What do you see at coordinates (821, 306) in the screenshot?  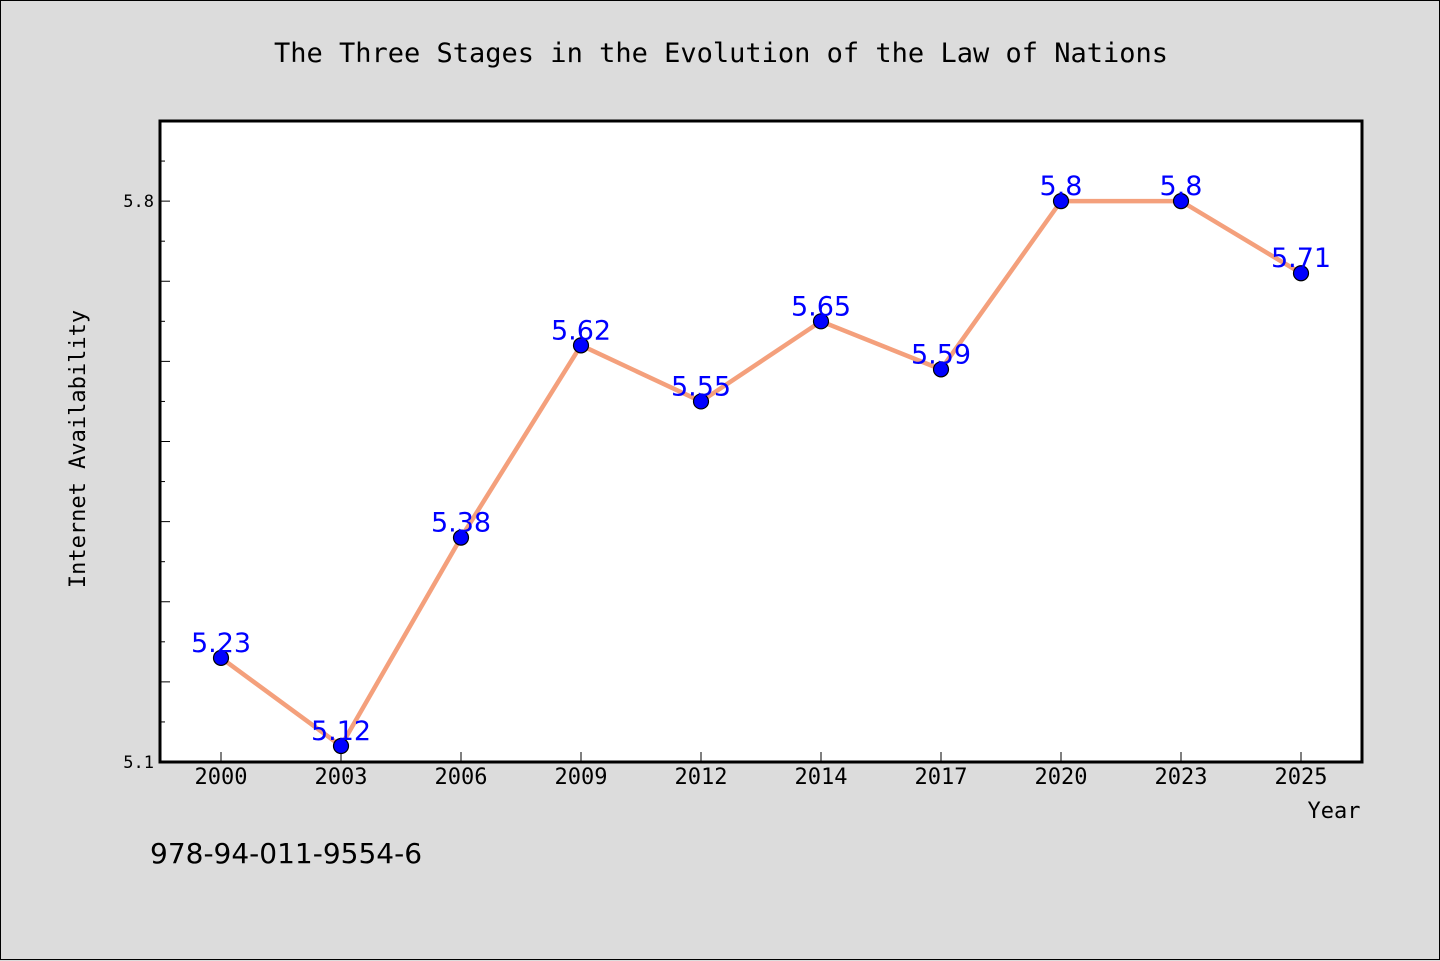 I see `data-label: 5.65` at bounding box center [821, 306].